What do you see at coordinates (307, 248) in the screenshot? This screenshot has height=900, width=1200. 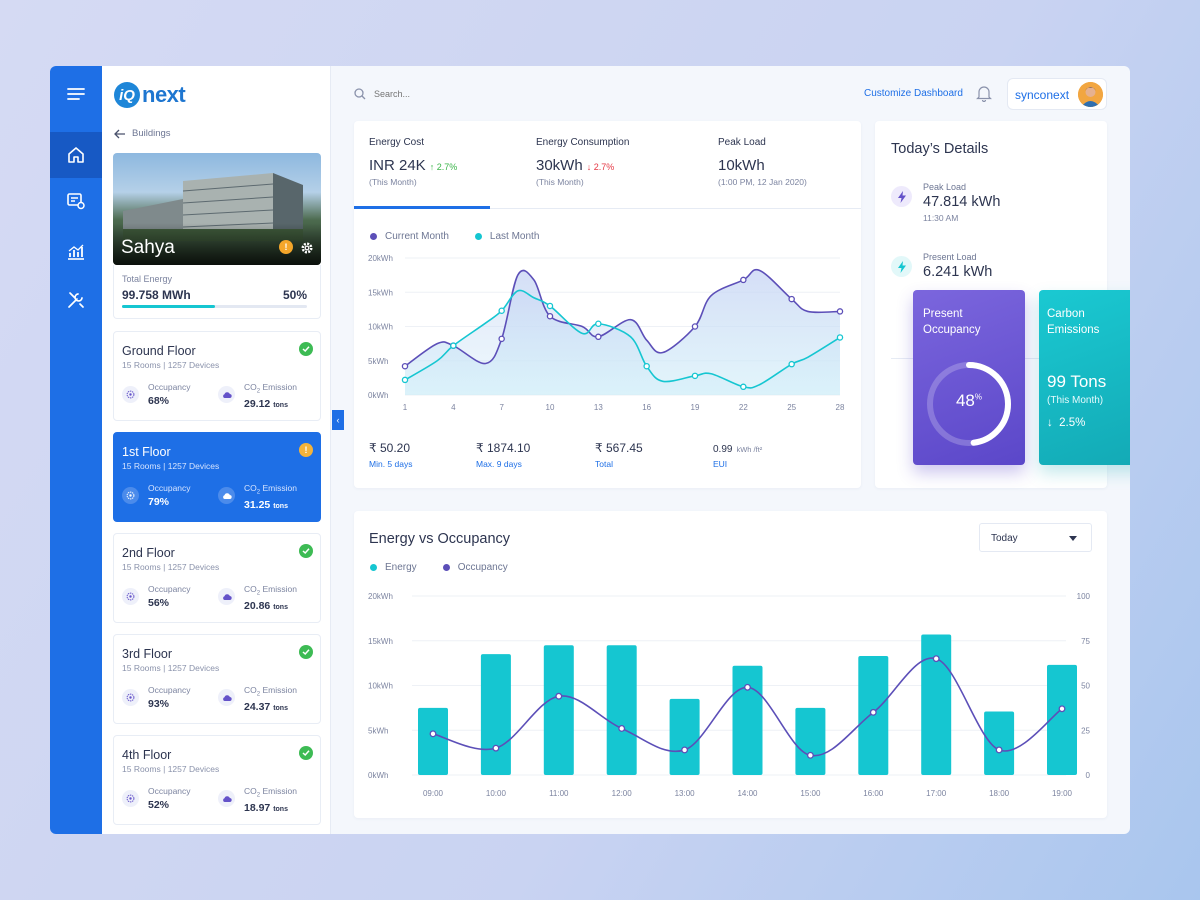 I see `gear-icon` at bounding box center [307, 248].